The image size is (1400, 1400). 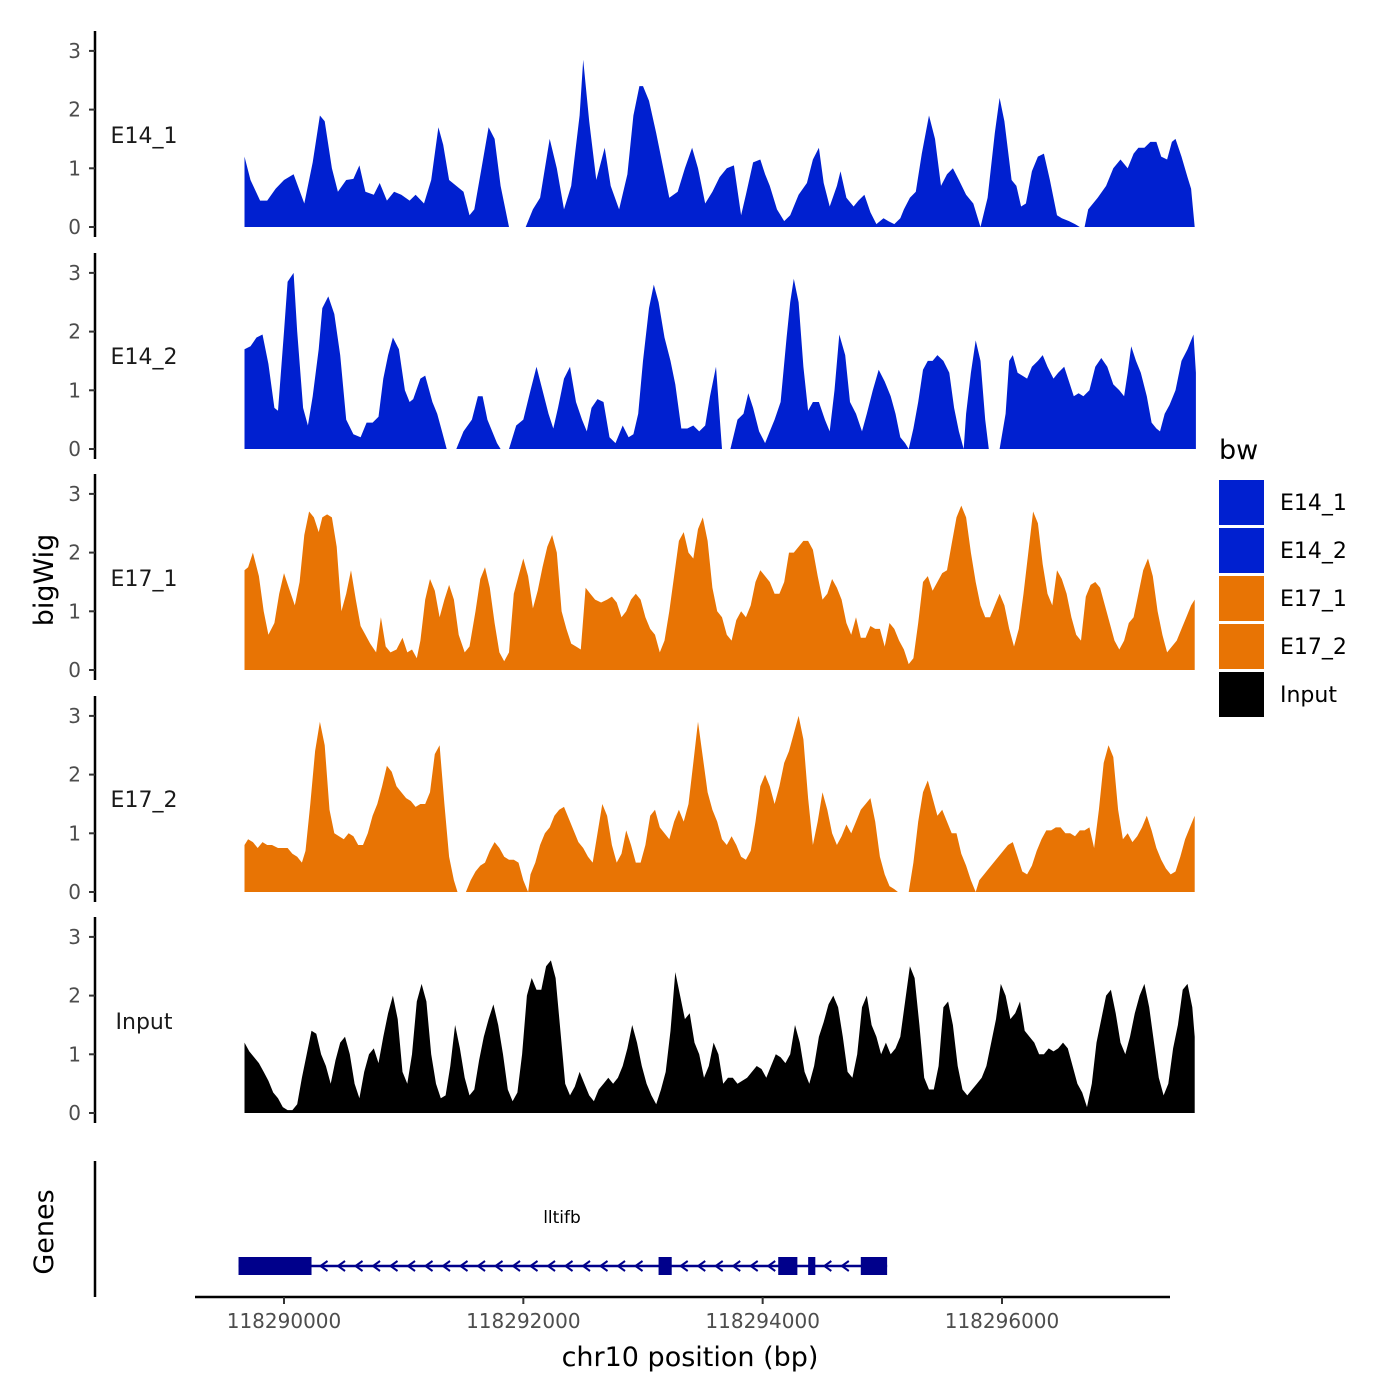 What do you see at coordinates (562, 1218) in the screenshot?
I see `gene-name-label: lltifb` at bounding box center [562, 1218].